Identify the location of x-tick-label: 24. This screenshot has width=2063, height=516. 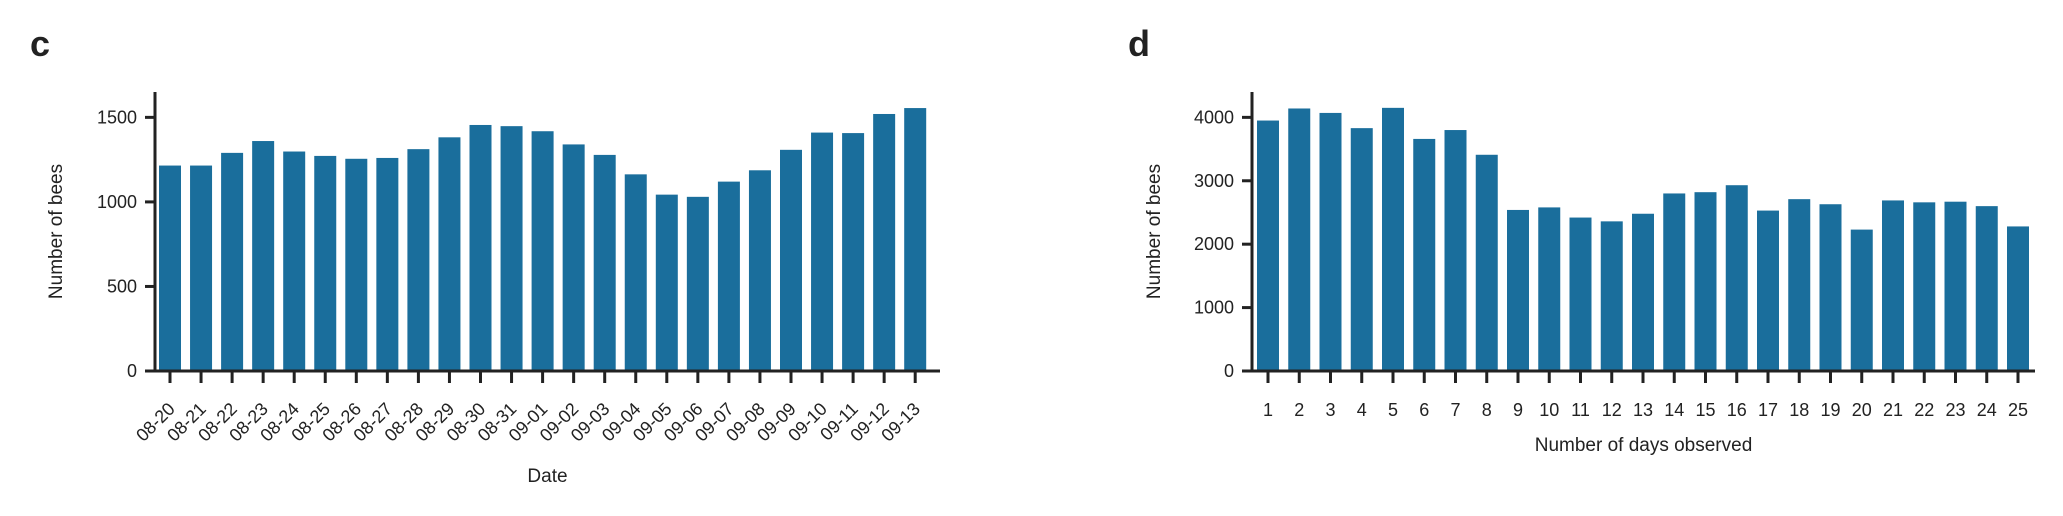
(1987, 410).